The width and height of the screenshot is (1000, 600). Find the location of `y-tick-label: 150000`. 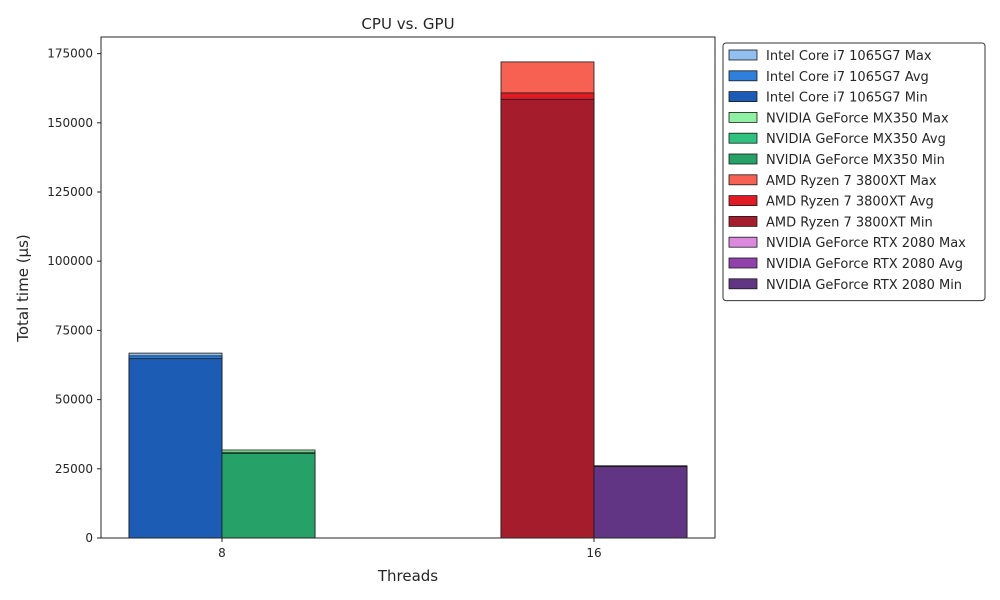

y-tick-label: 150000 is located at coordinates (70, 123).